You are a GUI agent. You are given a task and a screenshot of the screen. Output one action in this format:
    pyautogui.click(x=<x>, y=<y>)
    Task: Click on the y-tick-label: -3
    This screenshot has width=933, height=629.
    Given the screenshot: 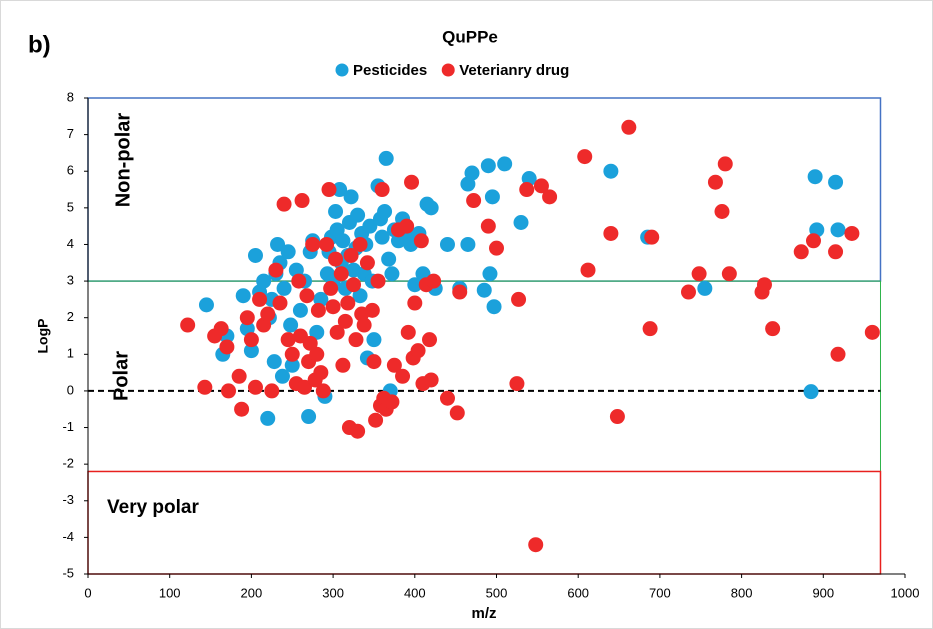 What is the action you would take?
    pyautogui.click(x=68, y=499)
    